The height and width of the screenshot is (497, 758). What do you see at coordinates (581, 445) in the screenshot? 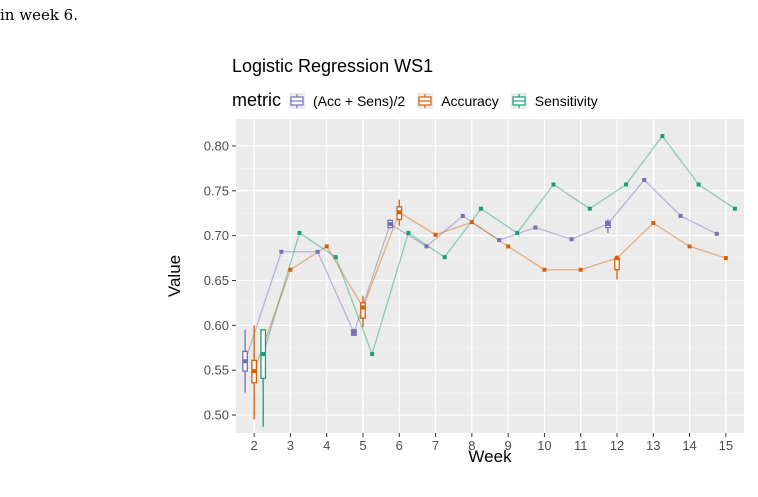
I see `x-tick-label: 11` at bounding box center [581, 445].